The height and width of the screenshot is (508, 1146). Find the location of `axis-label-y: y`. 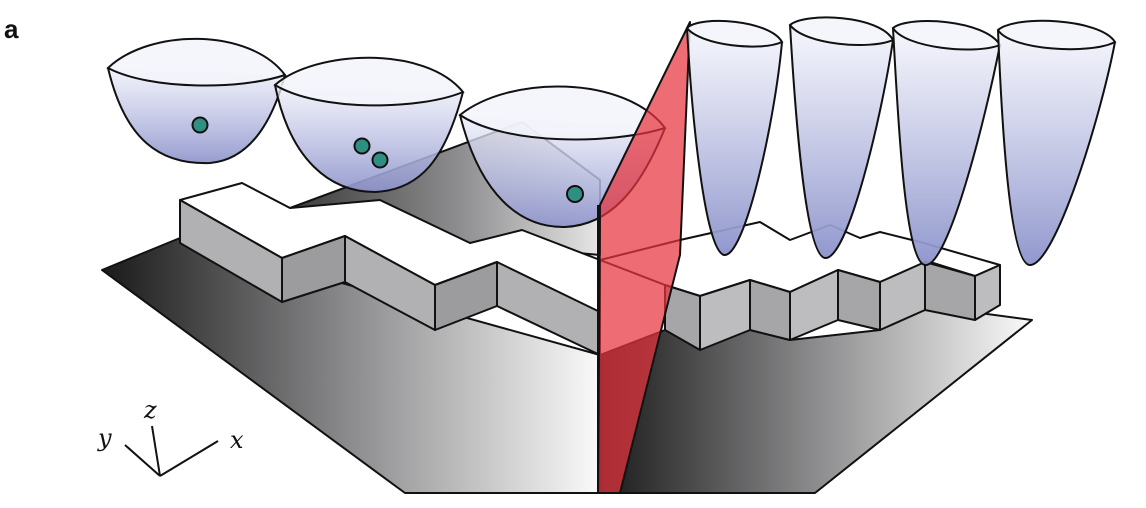

axis-label-y: y is located at coordinates (104, 438).